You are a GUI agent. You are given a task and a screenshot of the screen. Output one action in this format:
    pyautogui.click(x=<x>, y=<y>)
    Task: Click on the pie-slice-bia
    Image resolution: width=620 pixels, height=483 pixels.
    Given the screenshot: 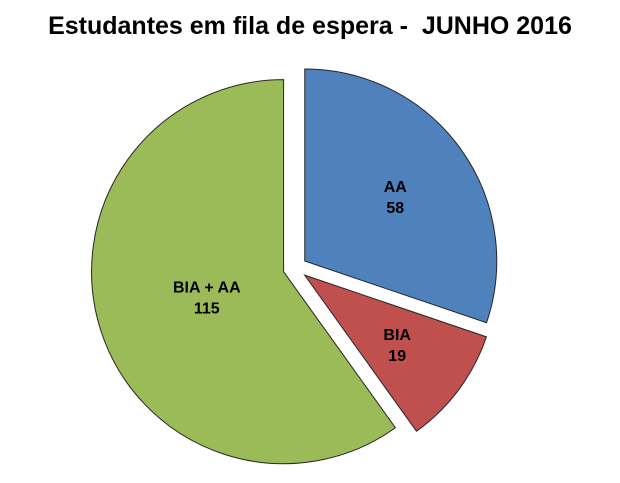 What is the action you would take?
    pyautogui.click(x=395, y=353)
    